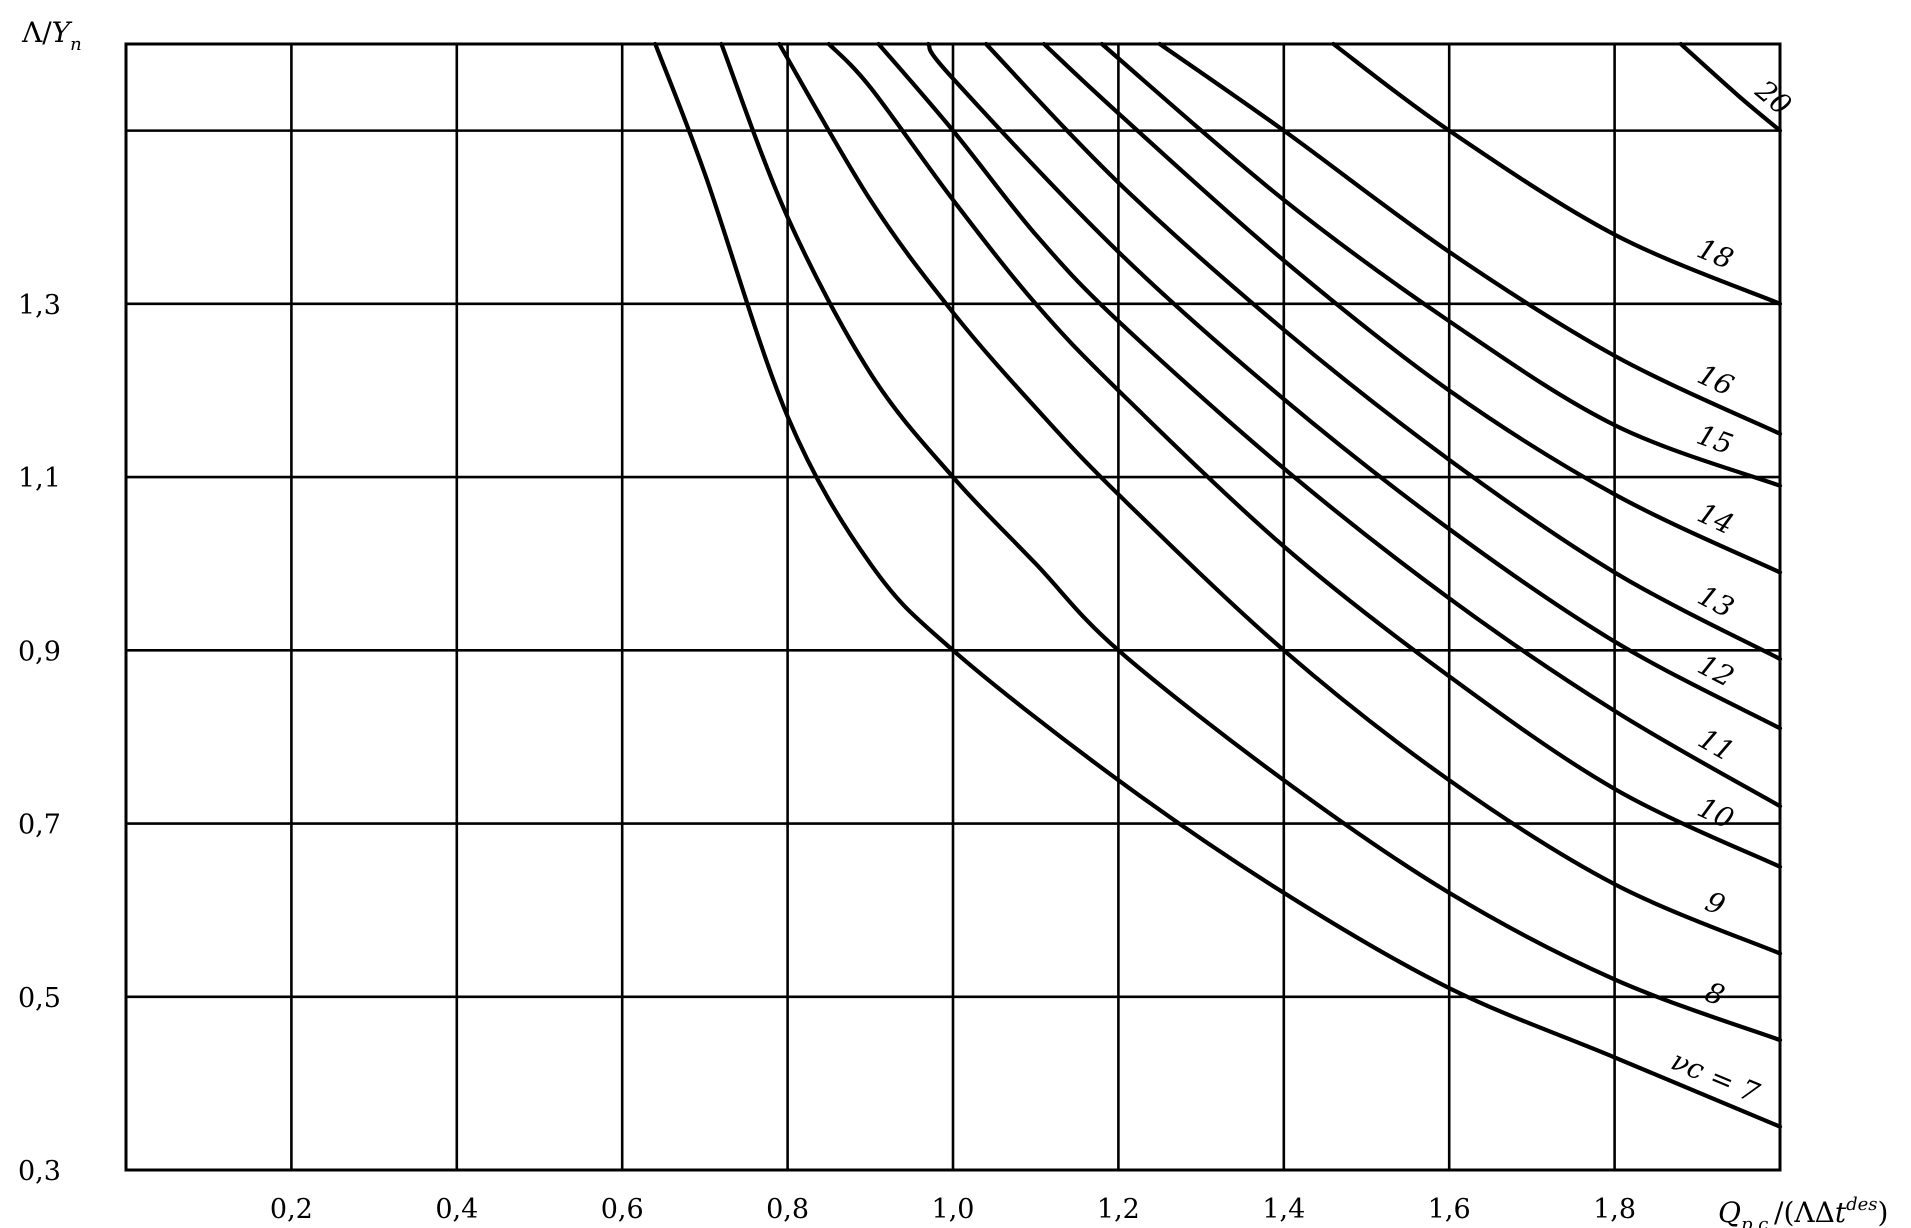 The height and width of the screenshot is (1228, 1911). Describe the element at coordinates (39, 305) in the screenshot. I see `y-tick-label: 1,3` at that location.